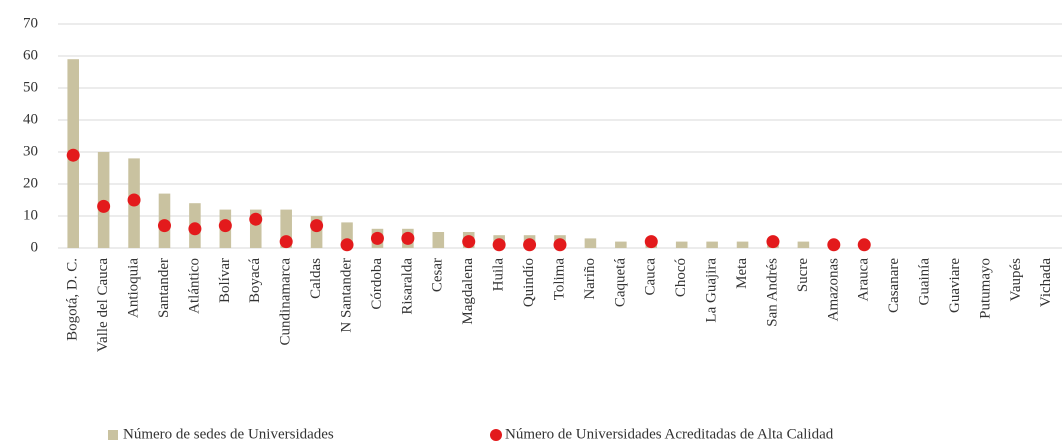 This screenshot has width=1062, height=446. What do you see at coordinates (30, 23) in the screenshot?
I see `y-tick-label: 70` at bounding box center [30, 23].